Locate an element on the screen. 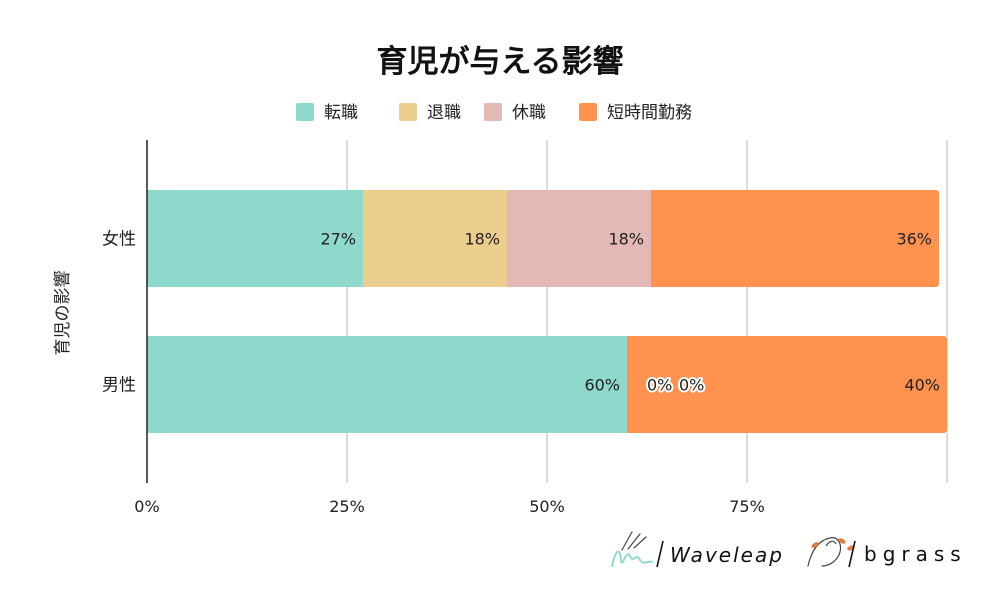 The width and height of the screenshot is (1000, 590). x-tick-label: 0% is located at coordinates (146, 506).